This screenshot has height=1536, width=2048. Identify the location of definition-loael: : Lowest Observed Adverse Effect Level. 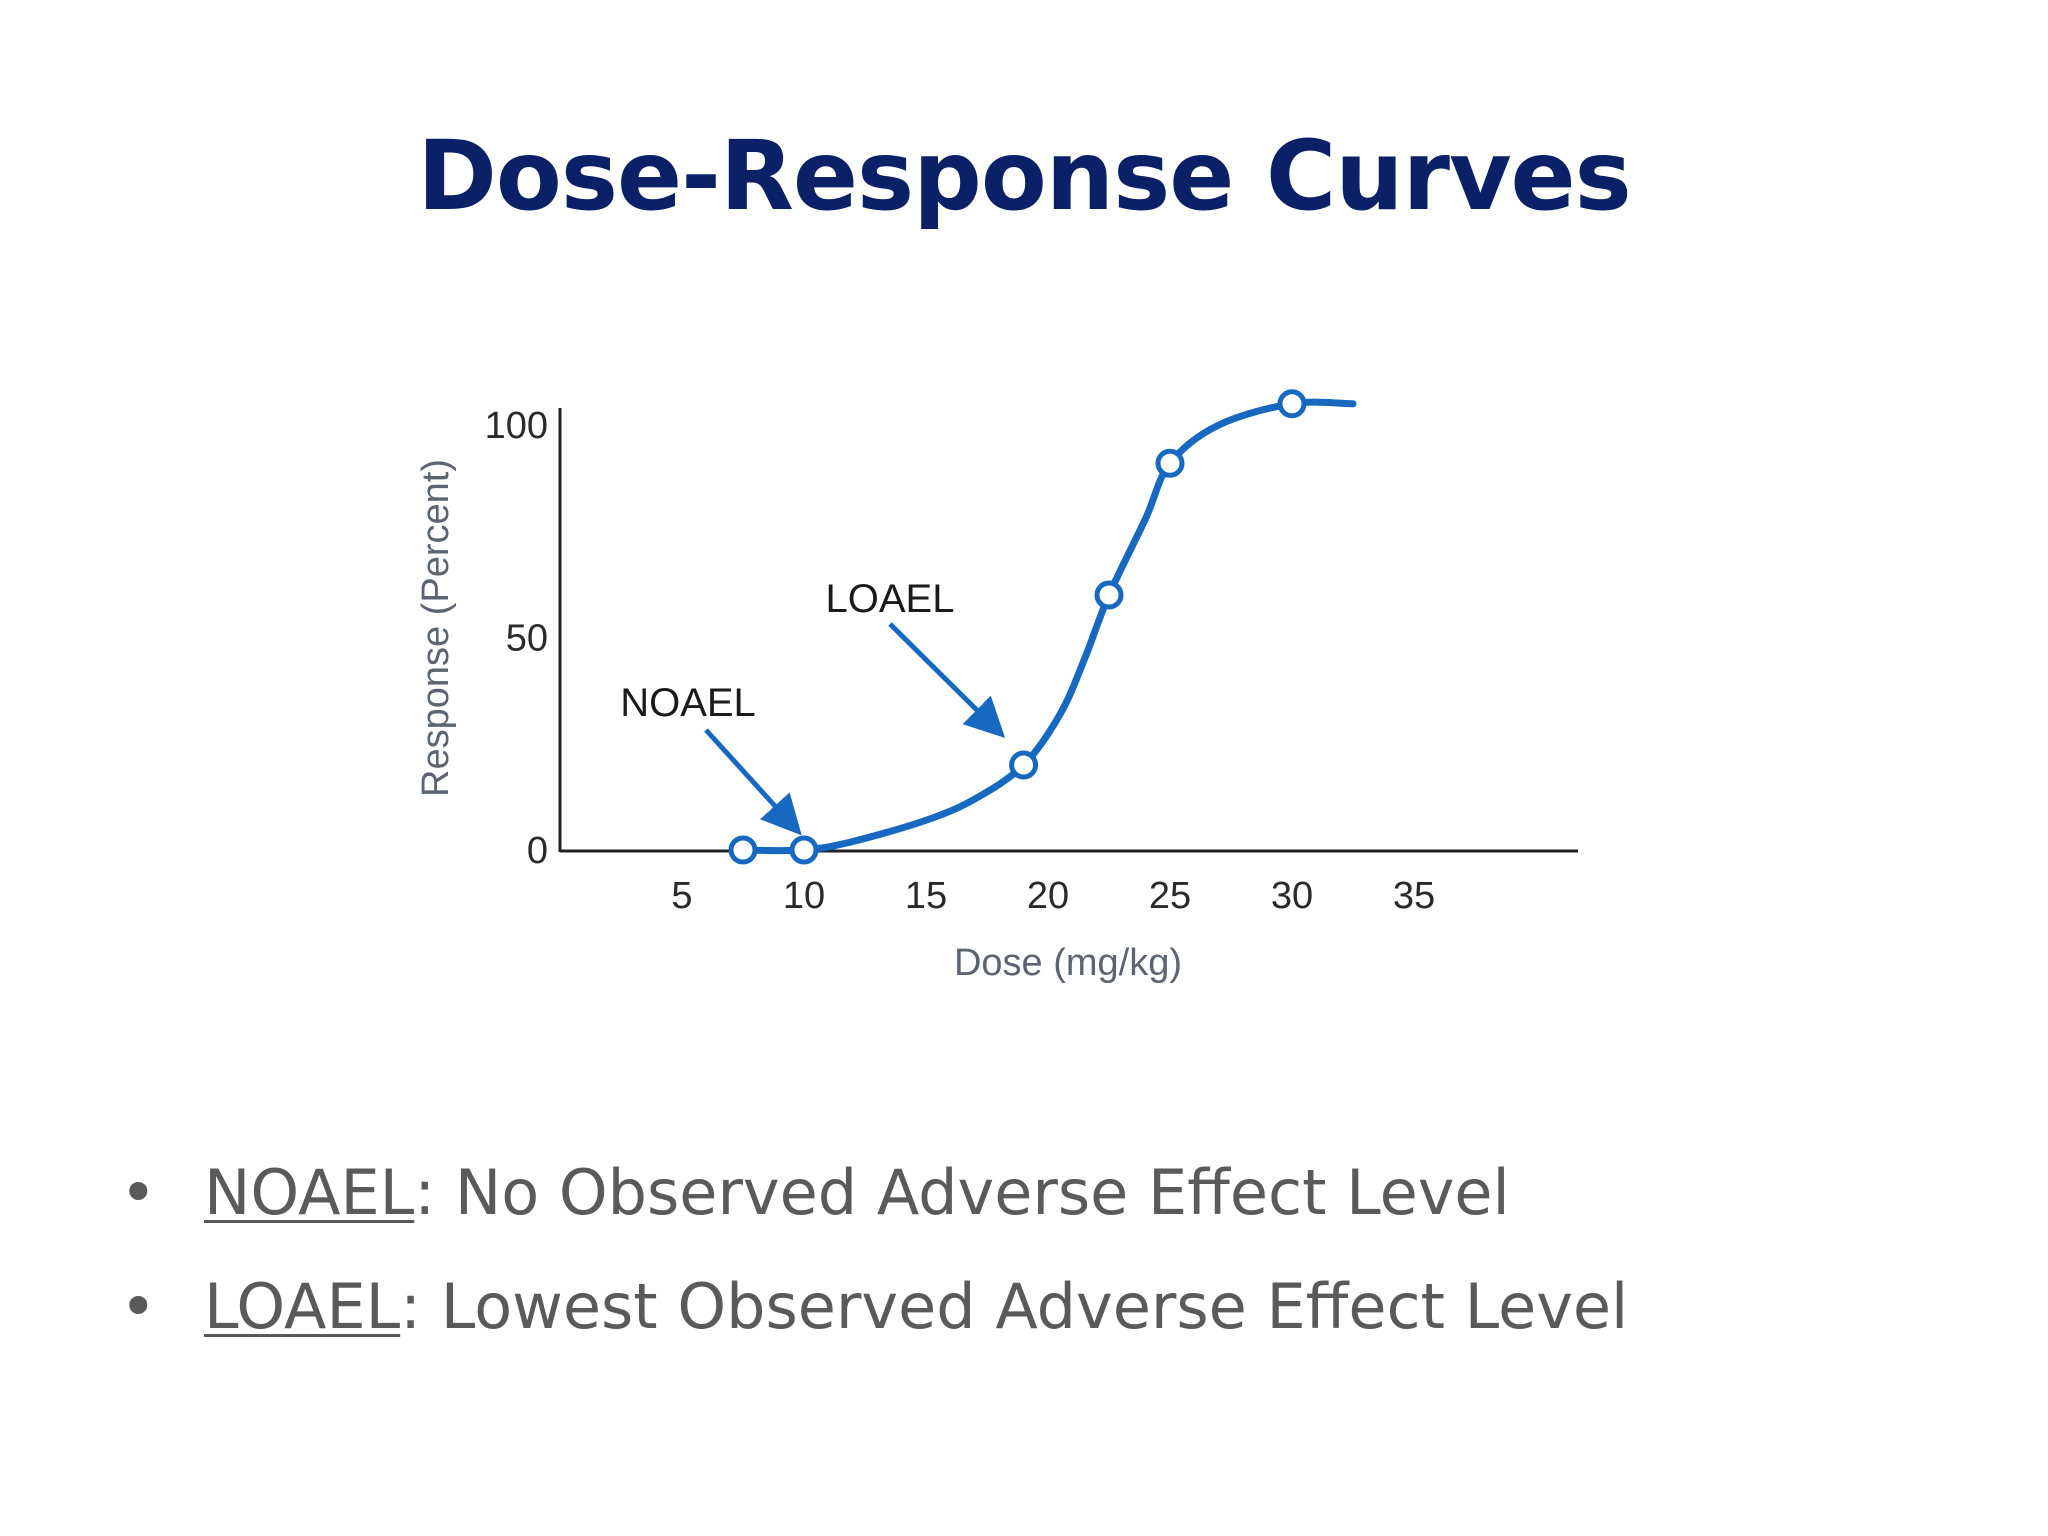
(1014, 1306).